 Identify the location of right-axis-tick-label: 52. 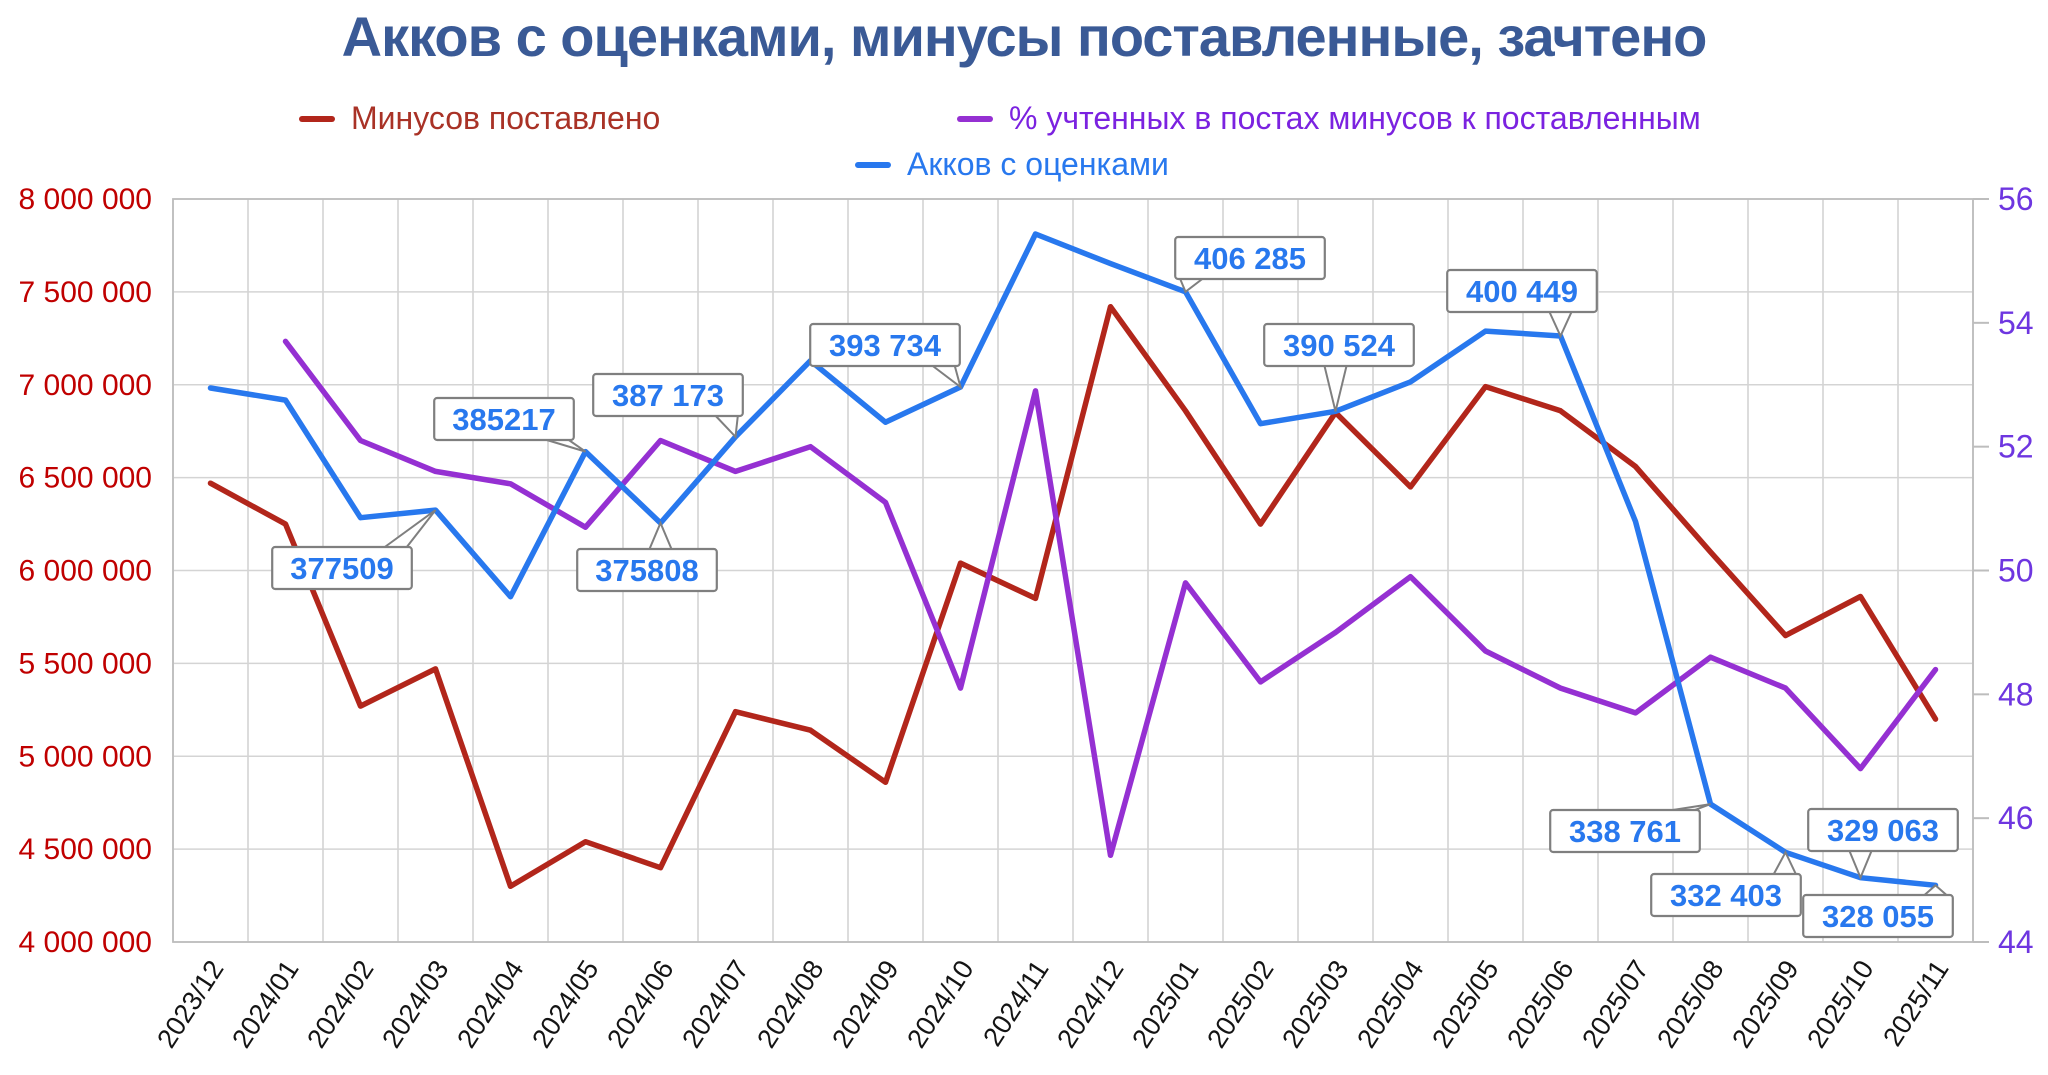
(2016, 447).